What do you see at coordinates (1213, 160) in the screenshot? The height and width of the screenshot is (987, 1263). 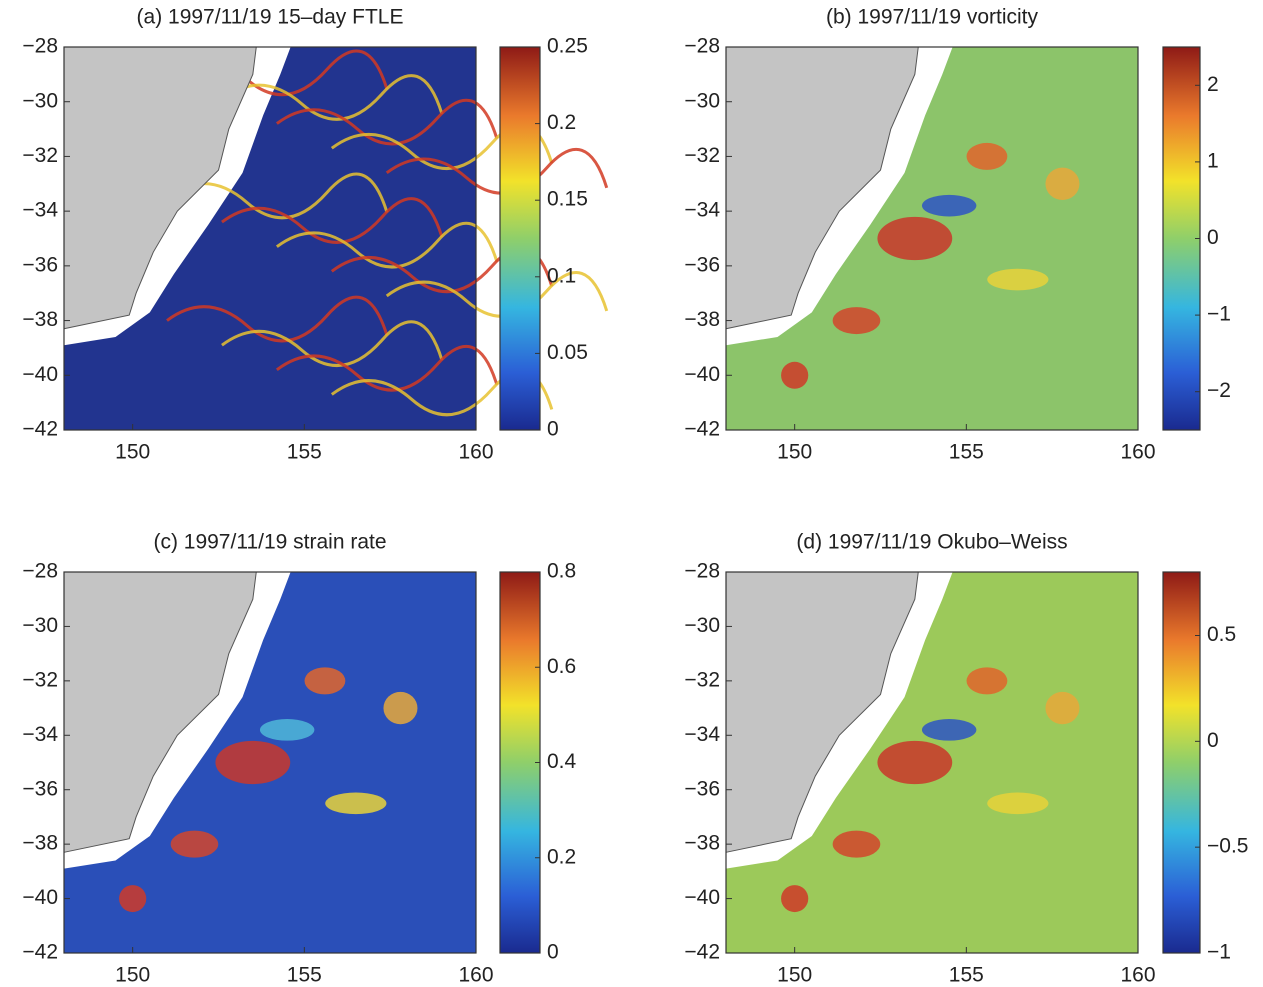 I see `colorbar-tick-label: 1` at bounding box center [1213, 160].